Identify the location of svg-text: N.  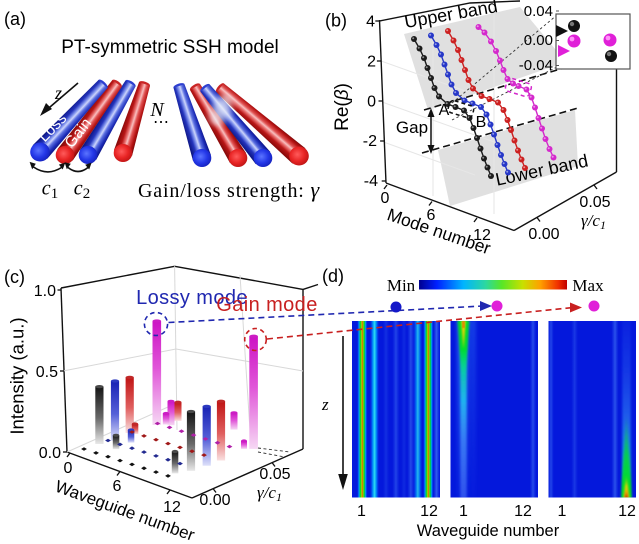
(157, 110).